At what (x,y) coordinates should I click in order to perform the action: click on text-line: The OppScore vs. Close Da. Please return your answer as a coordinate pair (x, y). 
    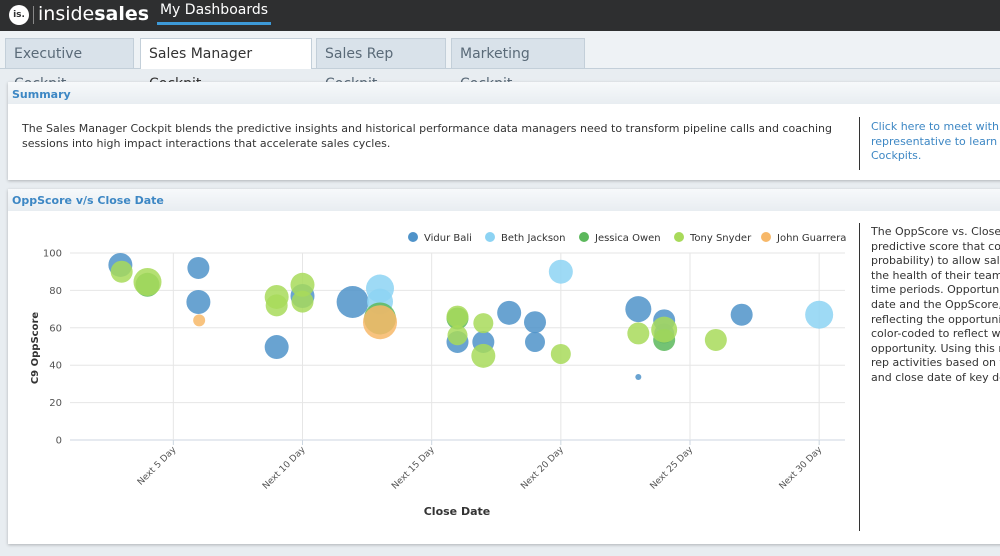
    Looking at the image, I should click on (935, 231).